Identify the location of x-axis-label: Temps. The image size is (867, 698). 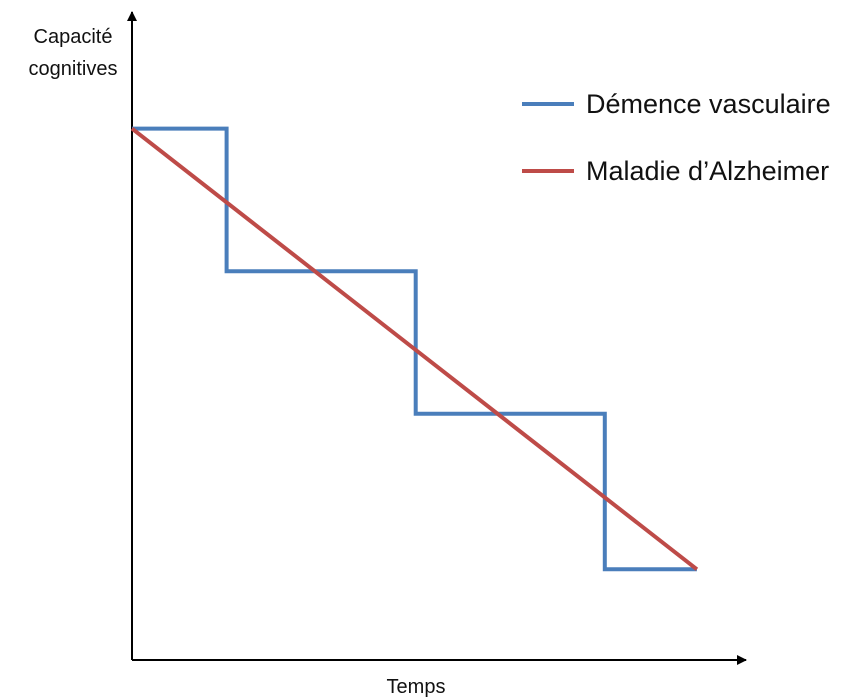
(416, 687).